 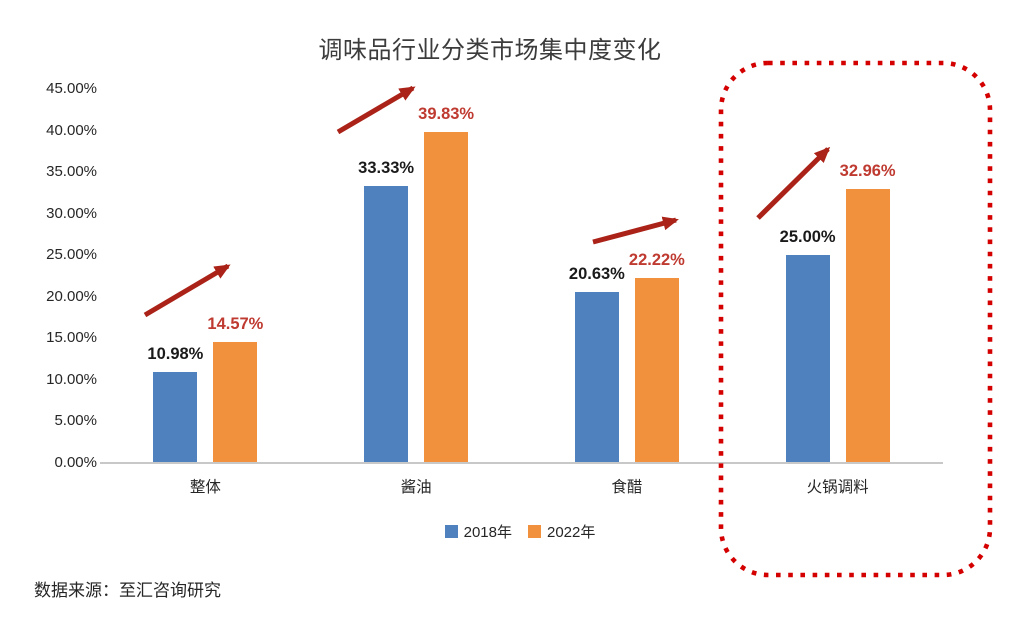 What do you see at coordinates (867, 326) in the screenshot?
I see `bar-2022年-火锅调料` at bounding box center [867, 326].